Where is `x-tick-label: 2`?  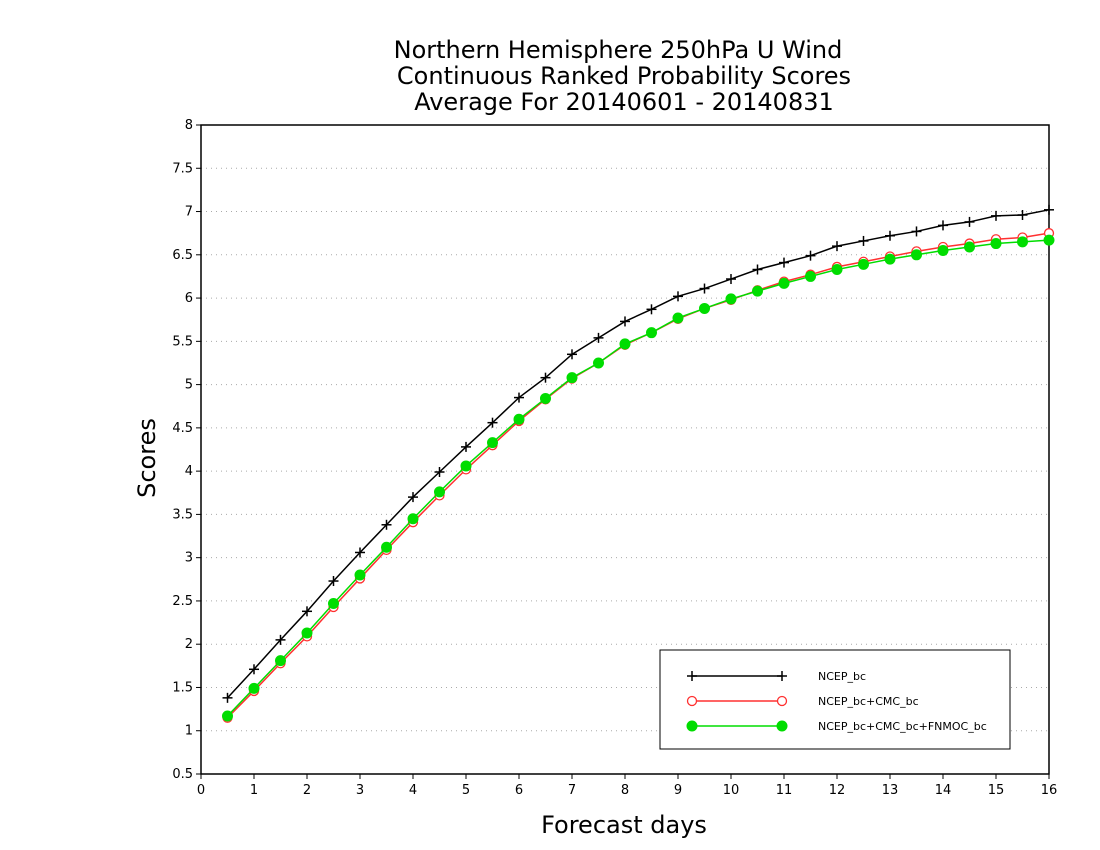 x-tick-label: 2 is located at coordinates (307, 790).